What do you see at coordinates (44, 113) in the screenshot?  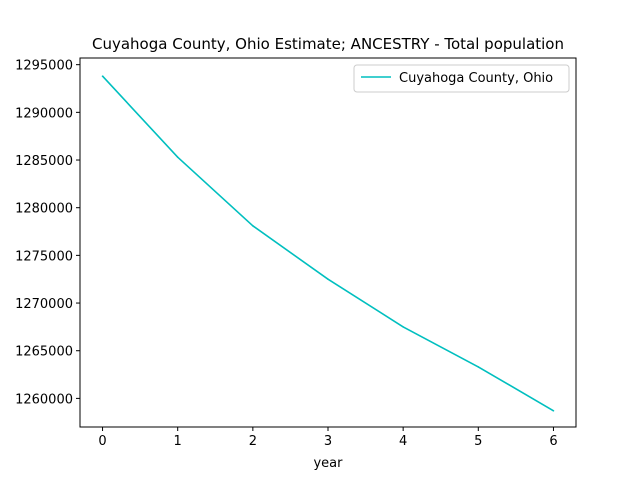 I see `y-tick-label: 1290000` at bounding box center [44, 113].